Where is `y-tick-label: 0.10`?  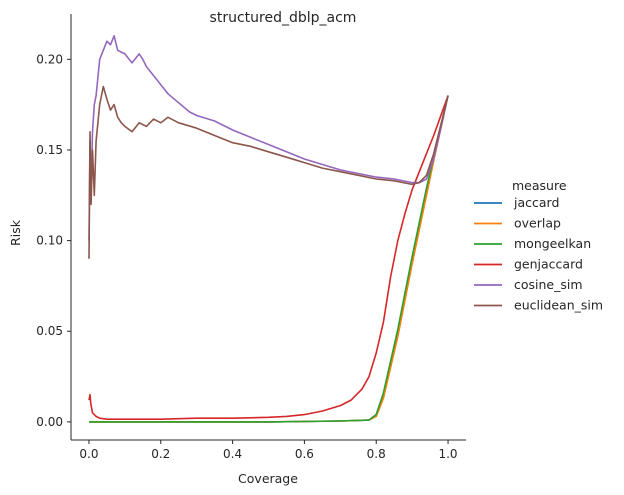
y-tick-label: 0.10 is located at coordinates (49, 241).